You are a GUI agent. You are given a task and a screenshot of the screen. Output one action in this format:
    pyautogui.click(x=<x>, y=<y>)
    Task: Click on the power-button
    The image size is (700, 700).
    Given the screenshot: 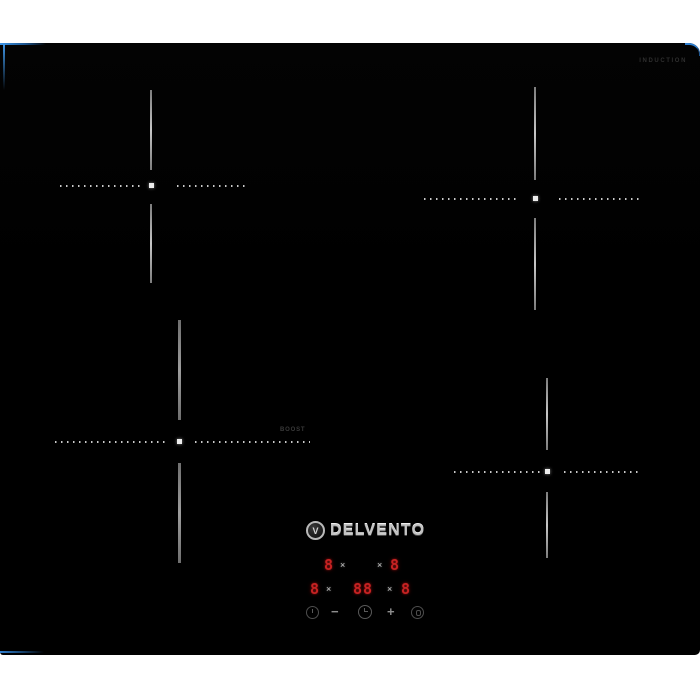 What is the action you would take?
    pyautogui.click(x=312, y=612)
    